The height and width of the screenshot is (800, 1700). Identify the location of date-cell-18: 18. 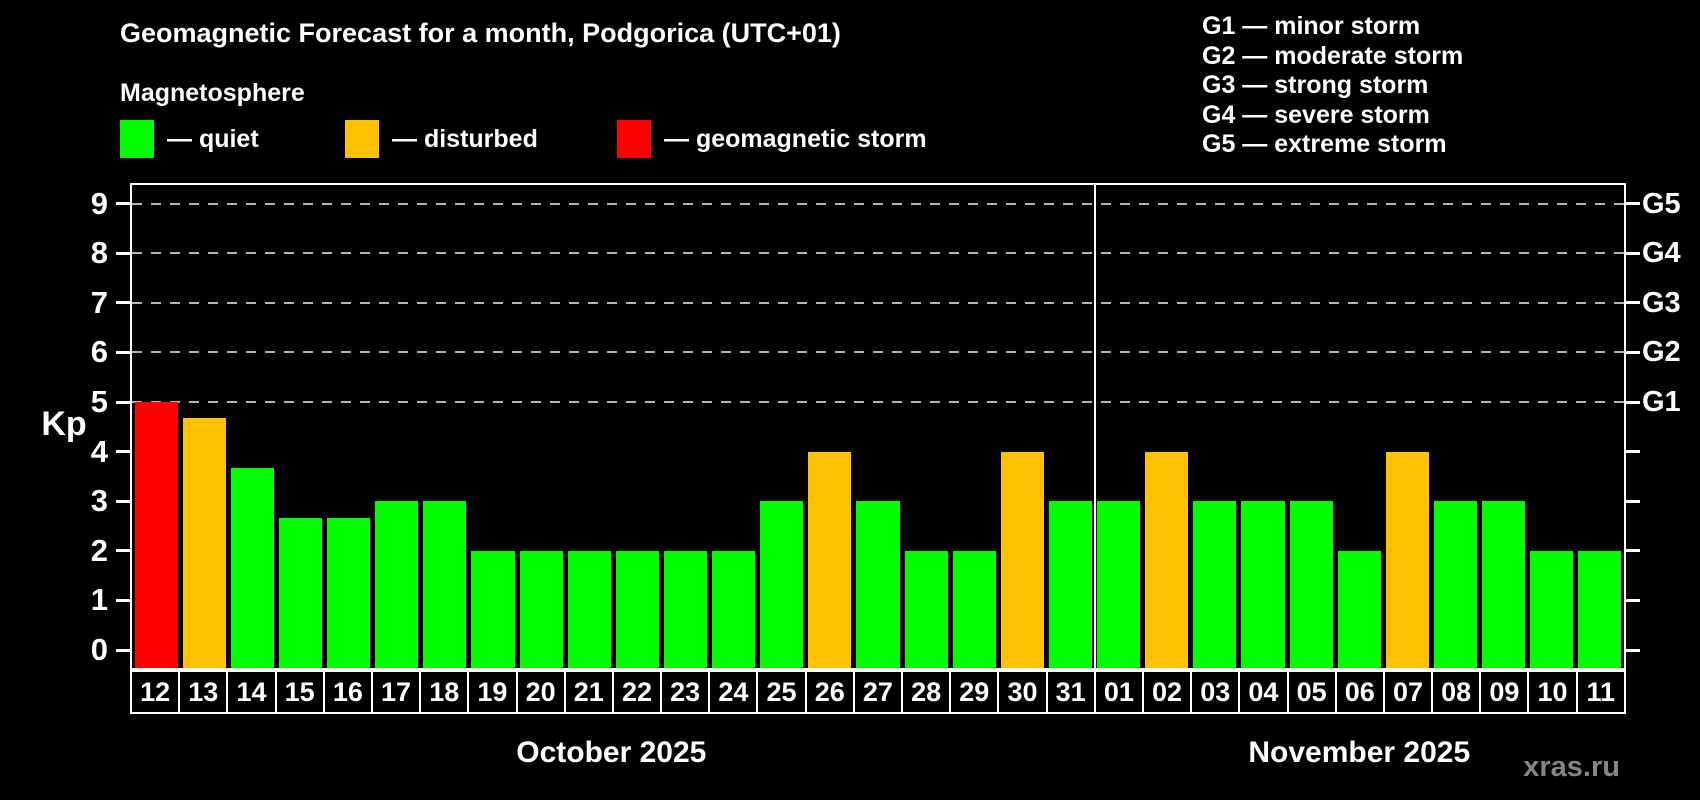
(444, 692).